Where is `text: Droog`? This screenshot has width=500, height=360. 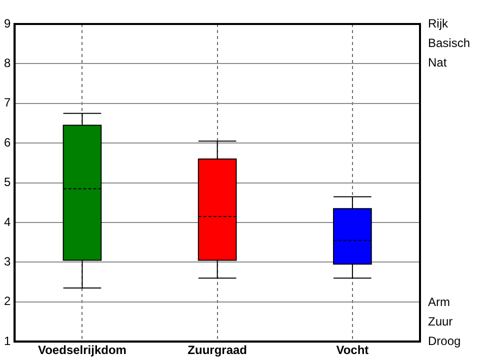 text: Droog is located at coordinates (444, 341).